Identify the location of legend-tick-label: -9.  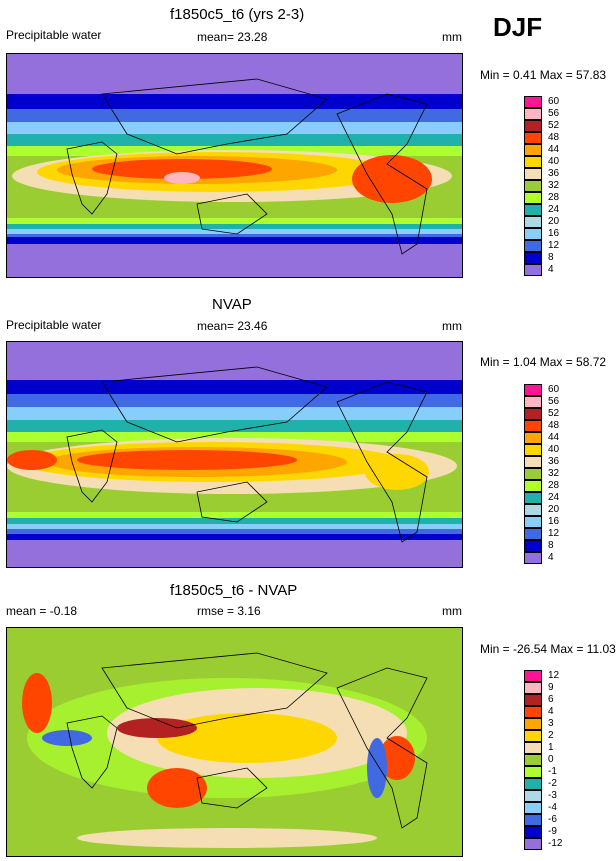
(552, 831).